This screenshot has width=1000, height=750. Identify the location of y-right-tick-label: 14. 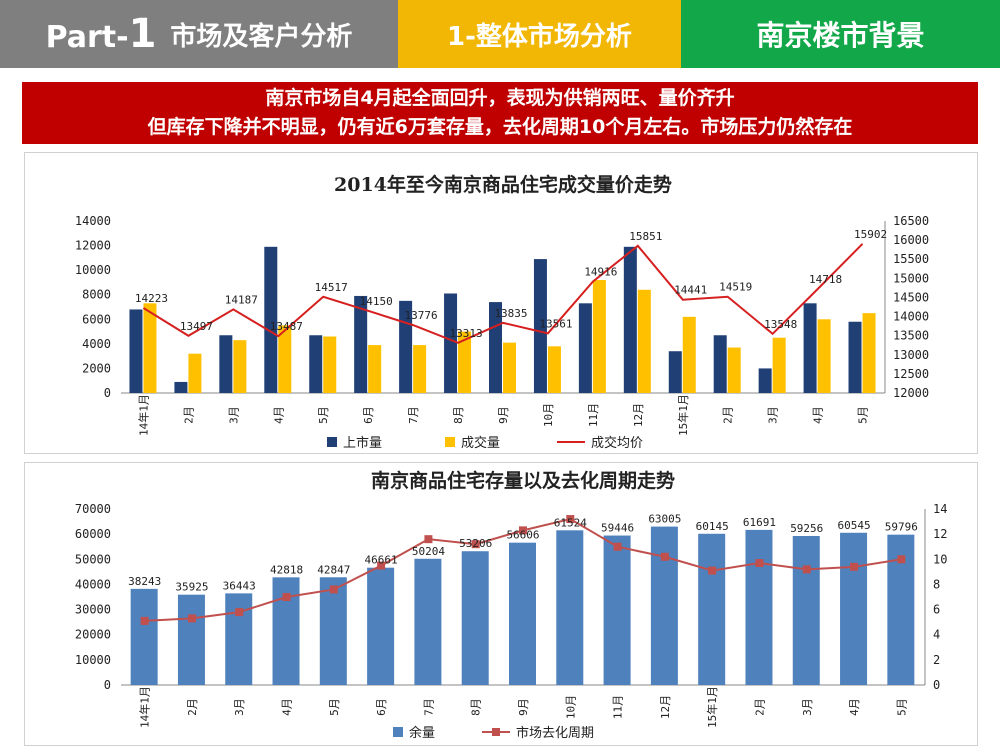
(940, 509).